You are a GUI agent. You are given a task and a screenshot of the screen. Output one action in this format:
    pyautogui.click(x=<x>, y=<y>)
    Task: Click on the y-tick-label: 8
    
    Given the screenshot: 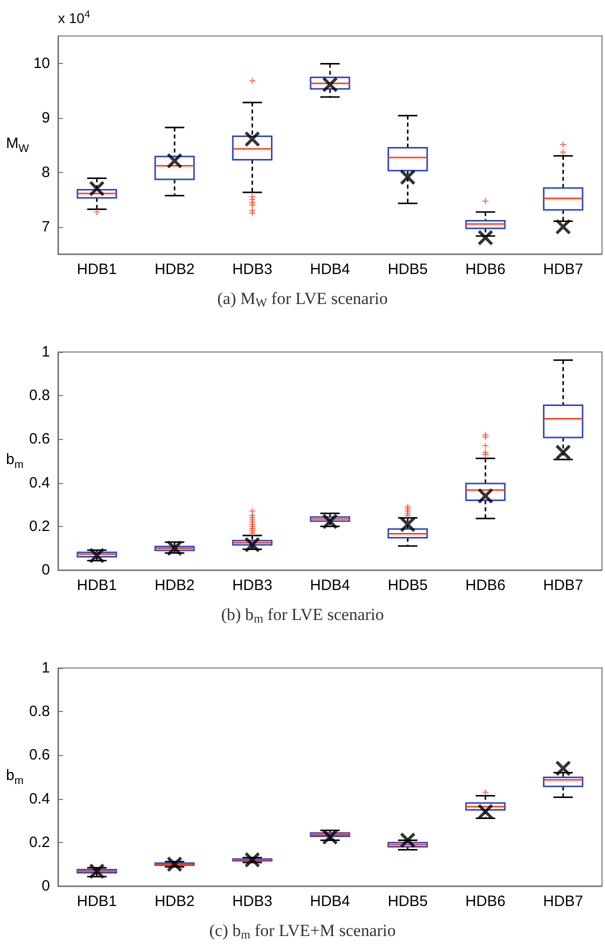 What is the action you would take?
    pyautogui.click(x=46, y=172)
    